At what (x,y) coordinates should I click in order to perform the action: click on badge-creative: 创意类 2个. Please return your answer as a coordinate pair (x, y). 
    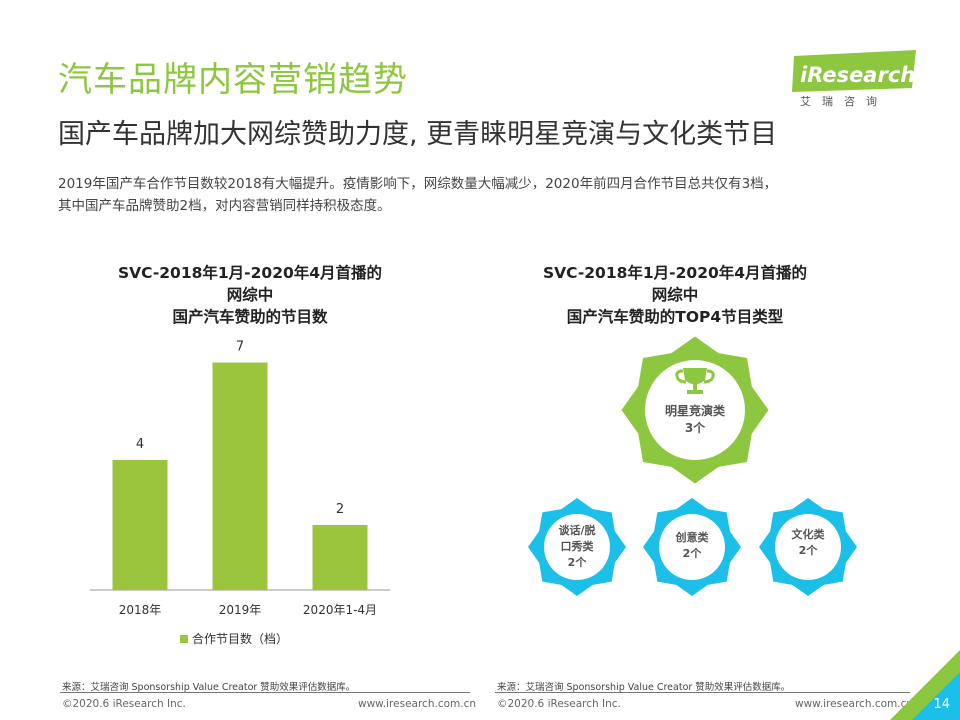
    Looking at the image, I should click on (692, 547).